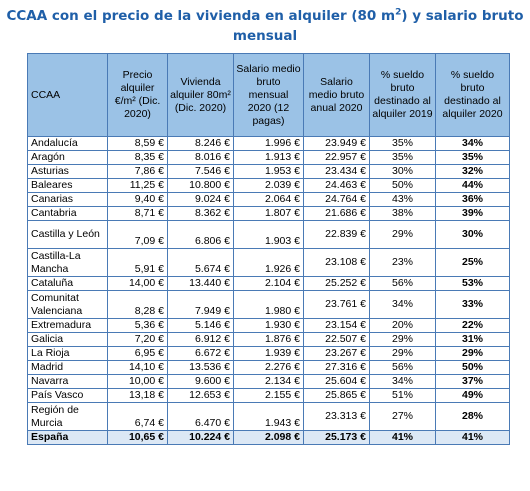 The width and height of the screenshot is (530, 491). Describe the element at coordinates (67, 437) in the screenshot. I see `cell-ccaa: España` at that location.